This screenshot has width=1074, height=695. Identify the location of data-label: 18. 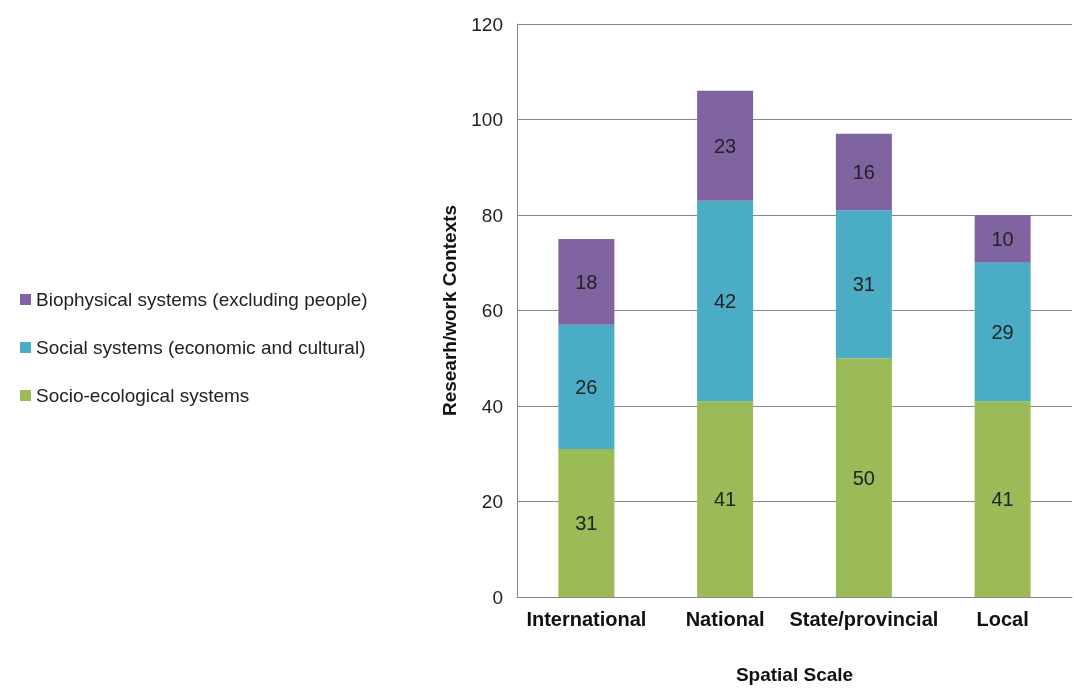
(586, 281).